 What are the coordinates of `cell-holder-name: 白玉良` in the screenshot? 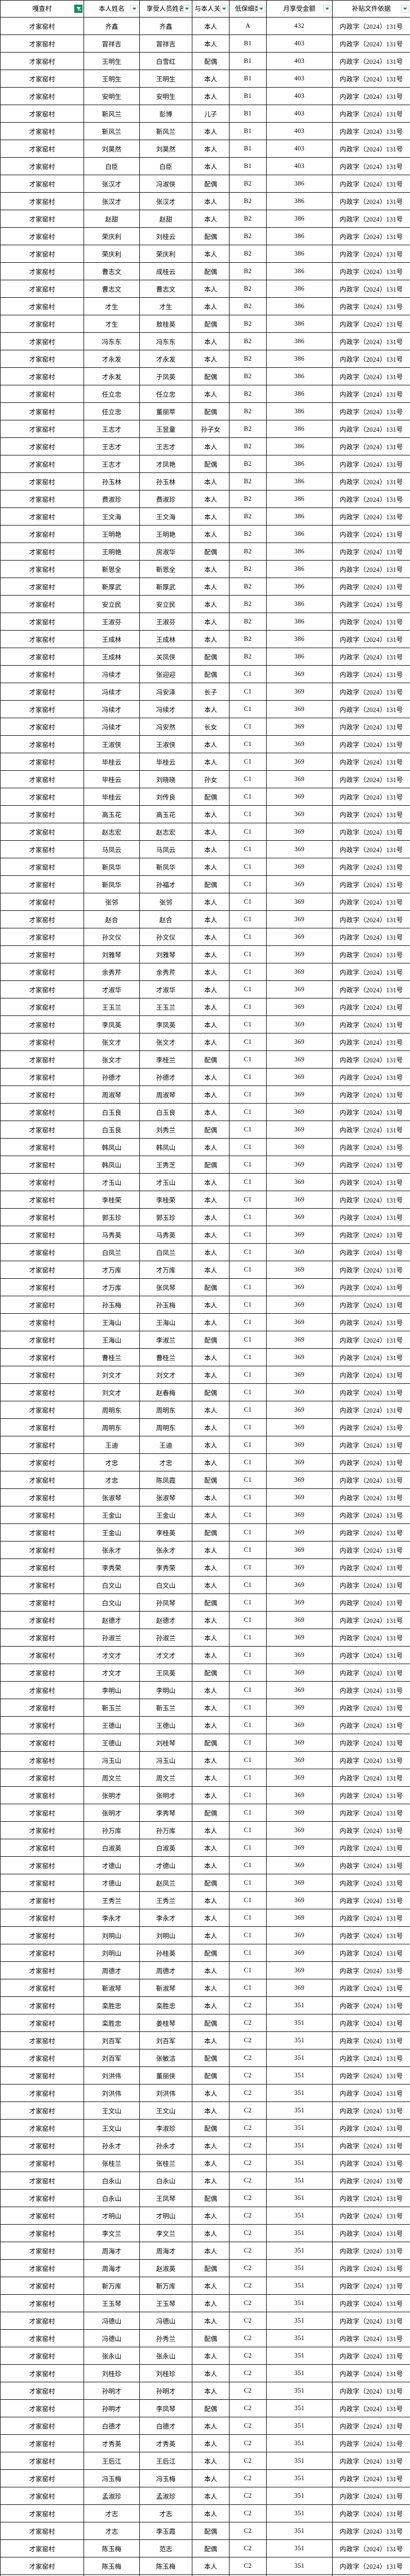 It's located at (112, 1130).